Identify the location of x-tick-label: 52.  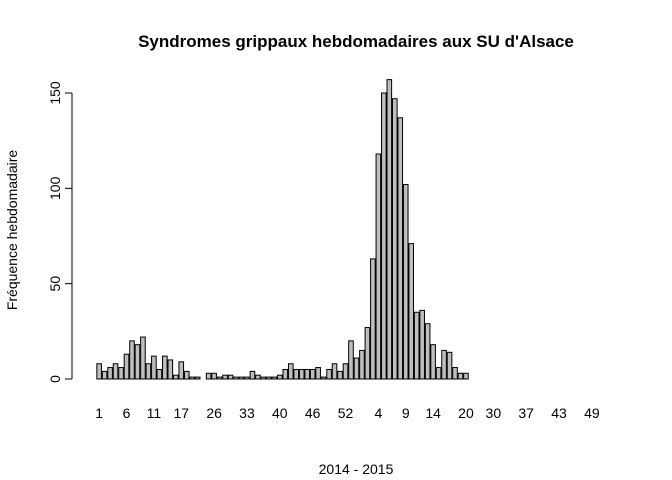
(346, 413).